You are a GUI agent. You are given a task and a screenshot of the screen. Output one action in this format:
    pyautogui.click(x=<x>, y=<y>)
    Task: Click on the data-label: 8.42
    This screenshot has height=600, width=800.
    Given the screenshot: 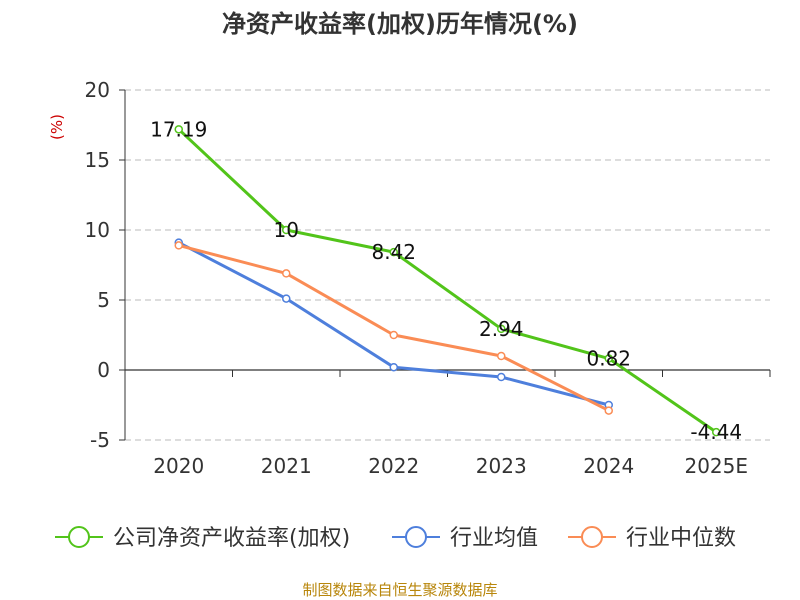 What is the action you would take?
    pyautogui.click(x=393, y=252)
    